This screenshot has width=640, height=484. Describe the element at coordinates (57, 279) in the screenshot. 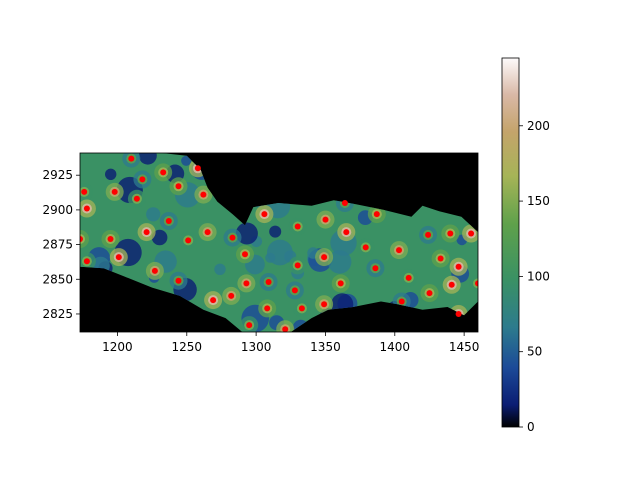

I see `y-tick-label: 2850` at that location.